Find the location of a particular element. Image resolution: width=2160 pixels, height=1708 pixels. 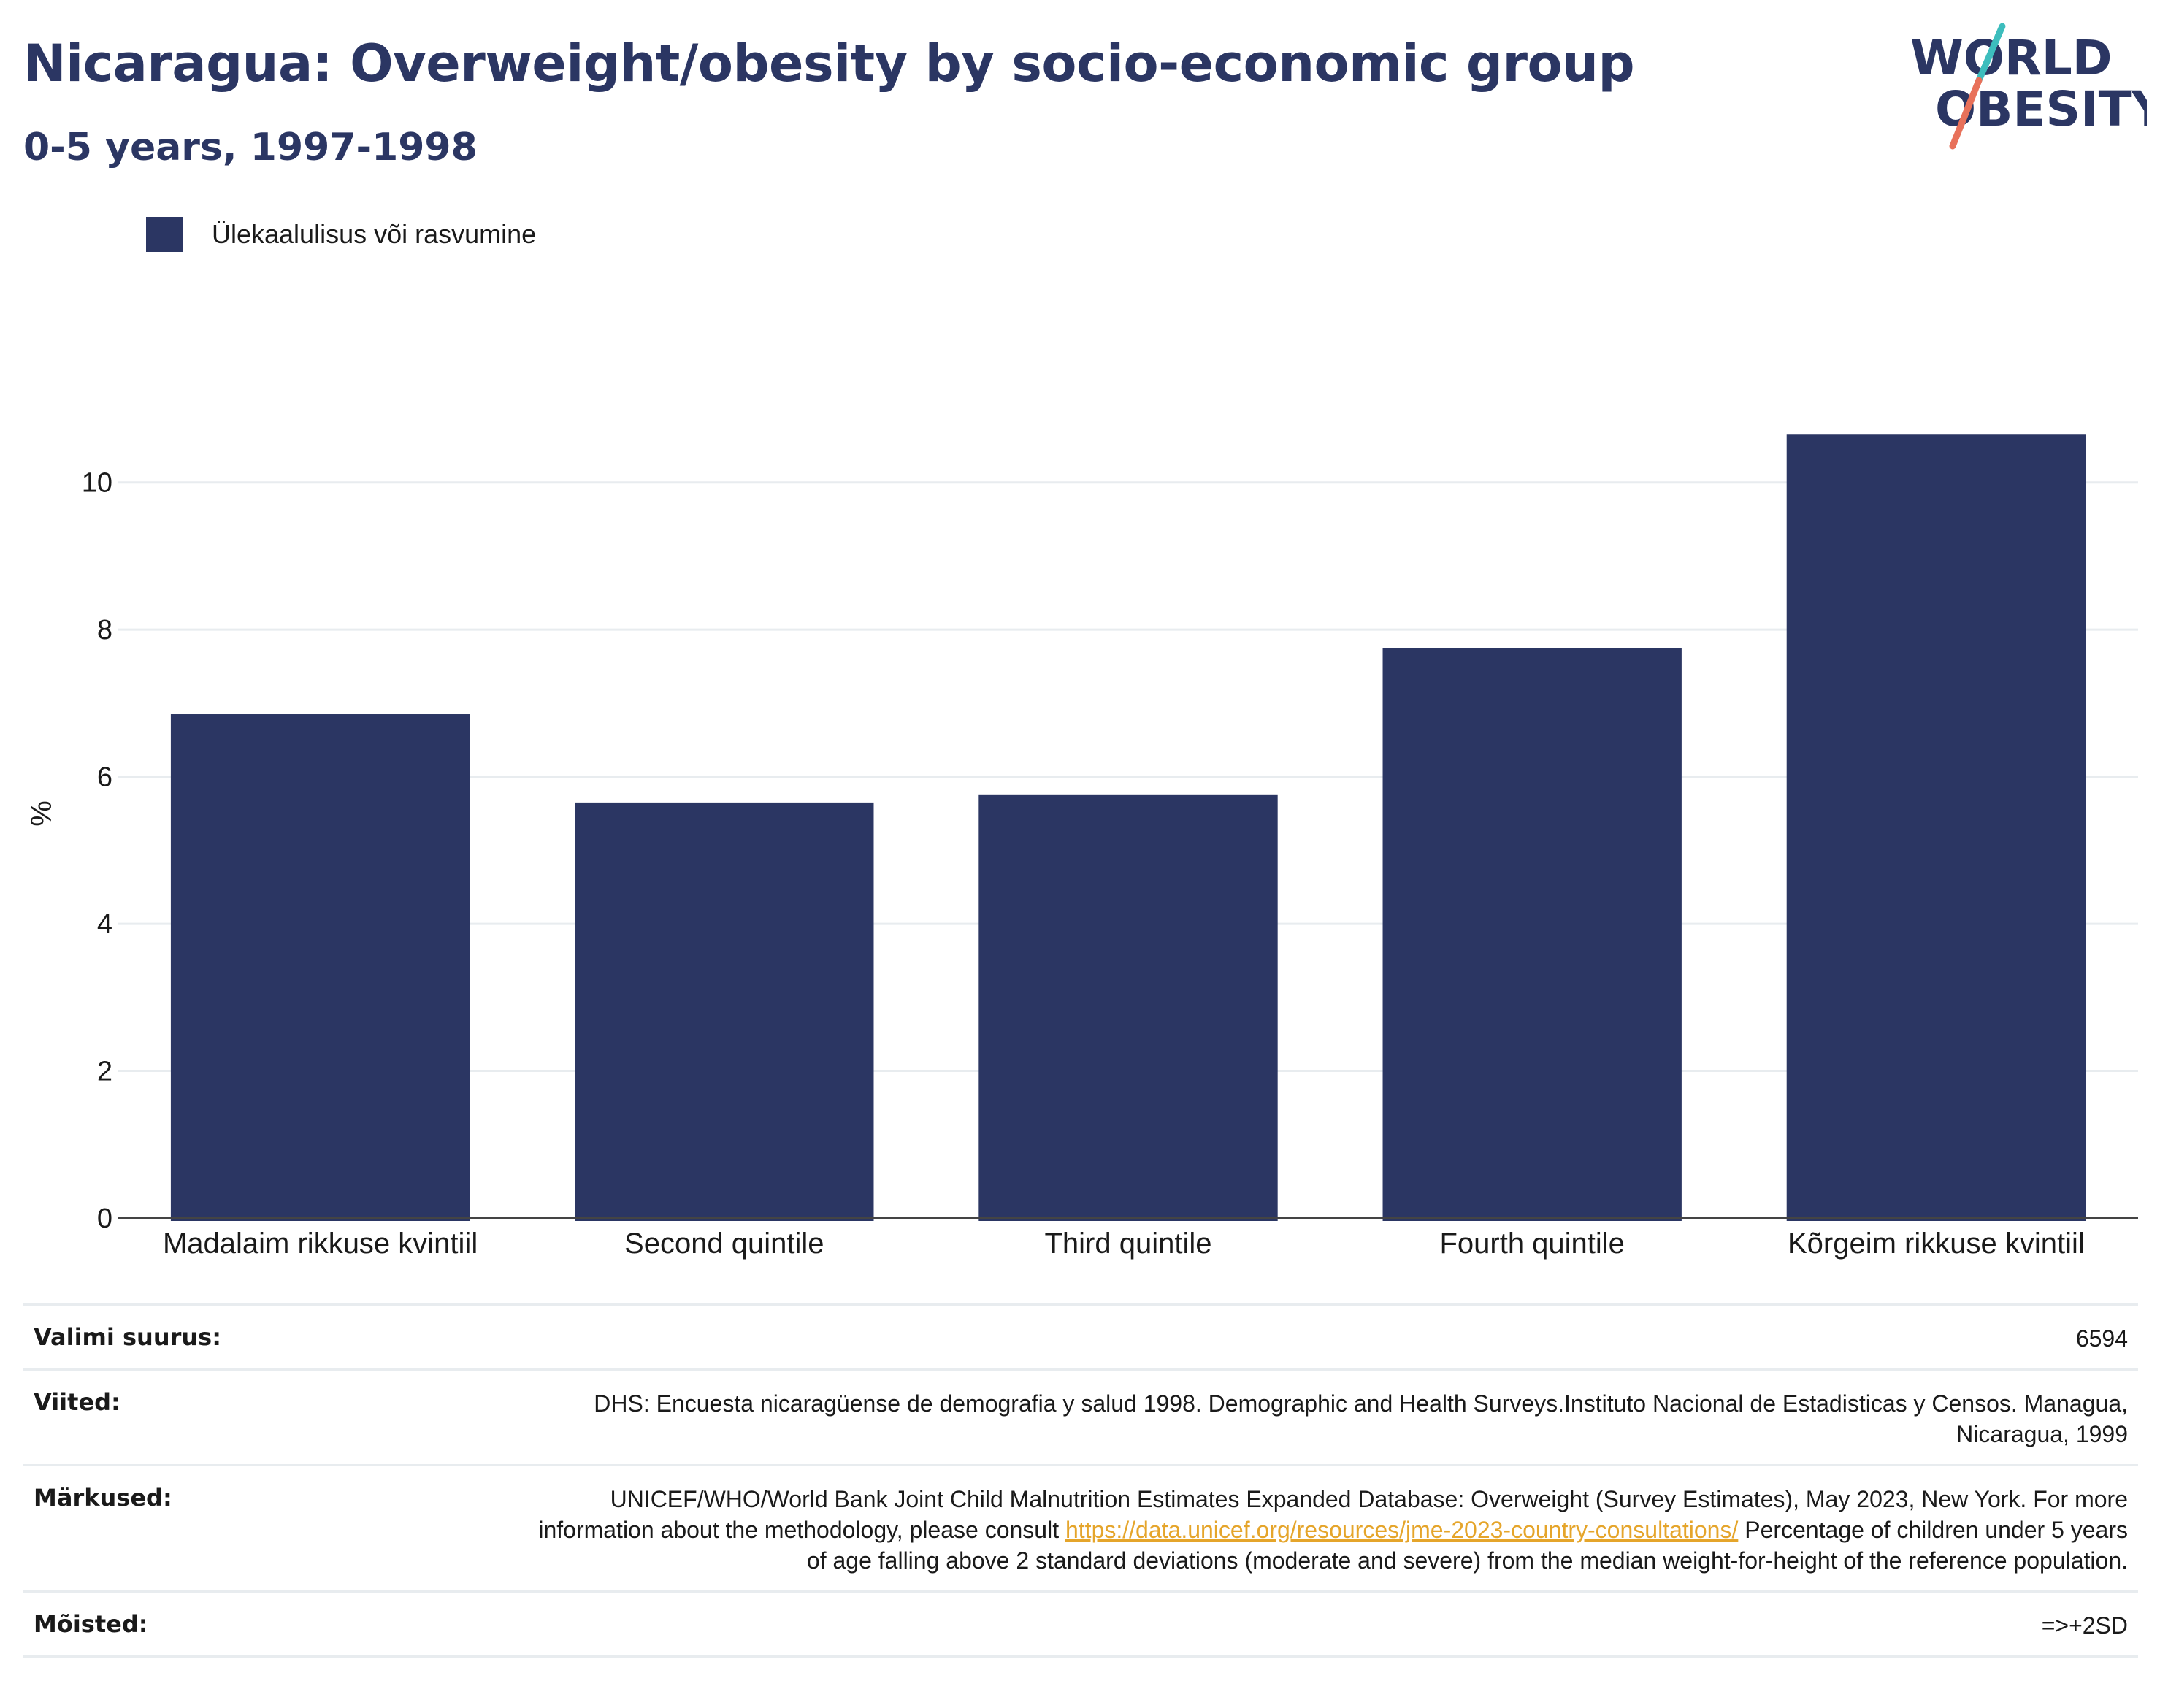

footer-row-definitions: Mõisted: =>+2SD is located at coordinates (1080, 1624).